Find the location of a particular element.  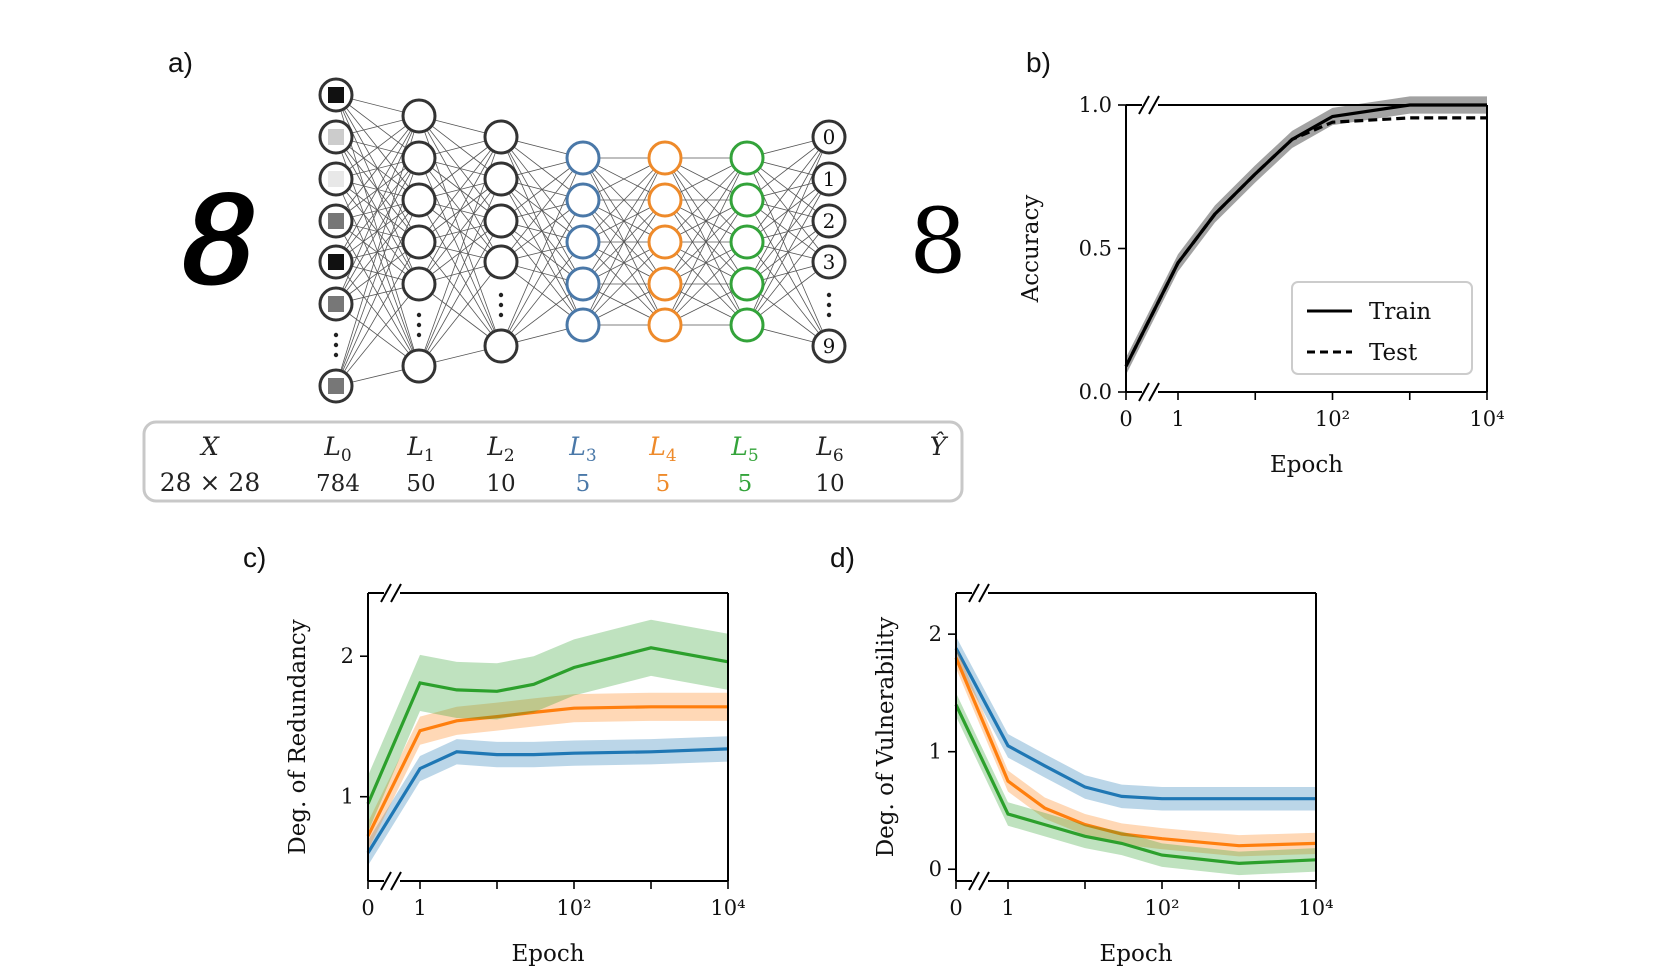

layer-size: 50 is located at coordinates (420, 484).